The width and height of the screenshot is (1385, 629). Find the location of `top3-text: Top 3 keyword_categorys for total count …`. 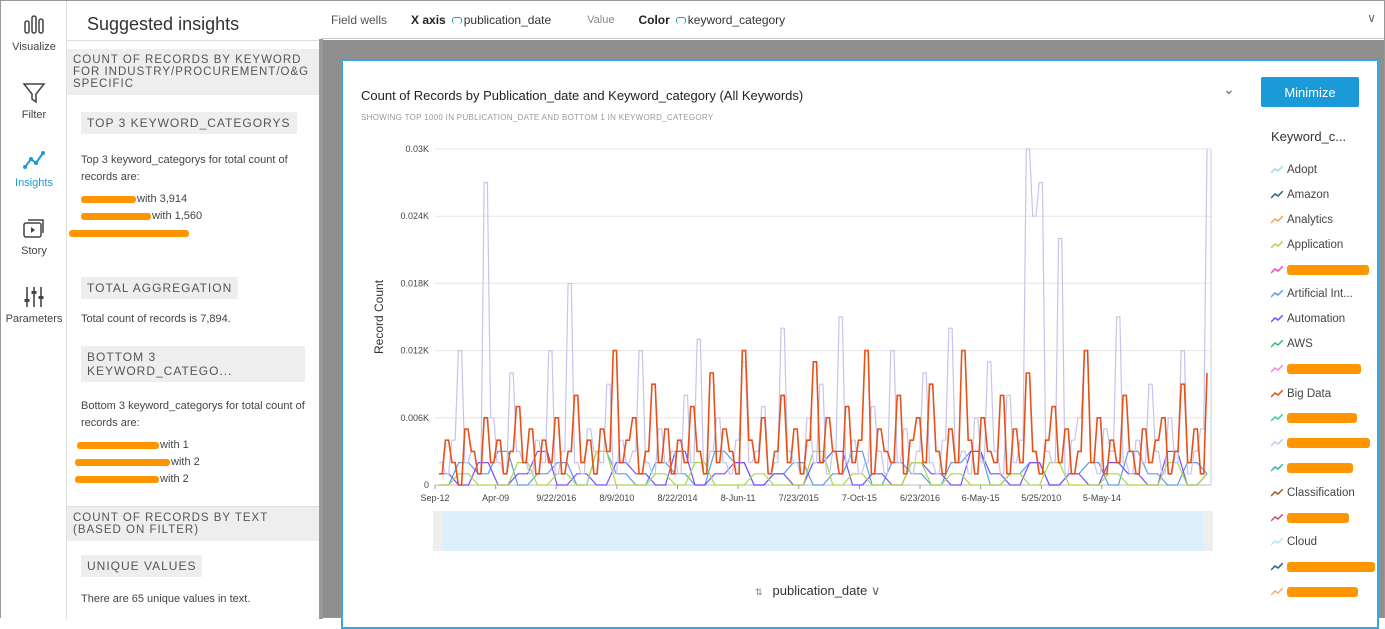

top3-text: Top 3 keyword_categorys for total count … is located at coordinates (184, 168).